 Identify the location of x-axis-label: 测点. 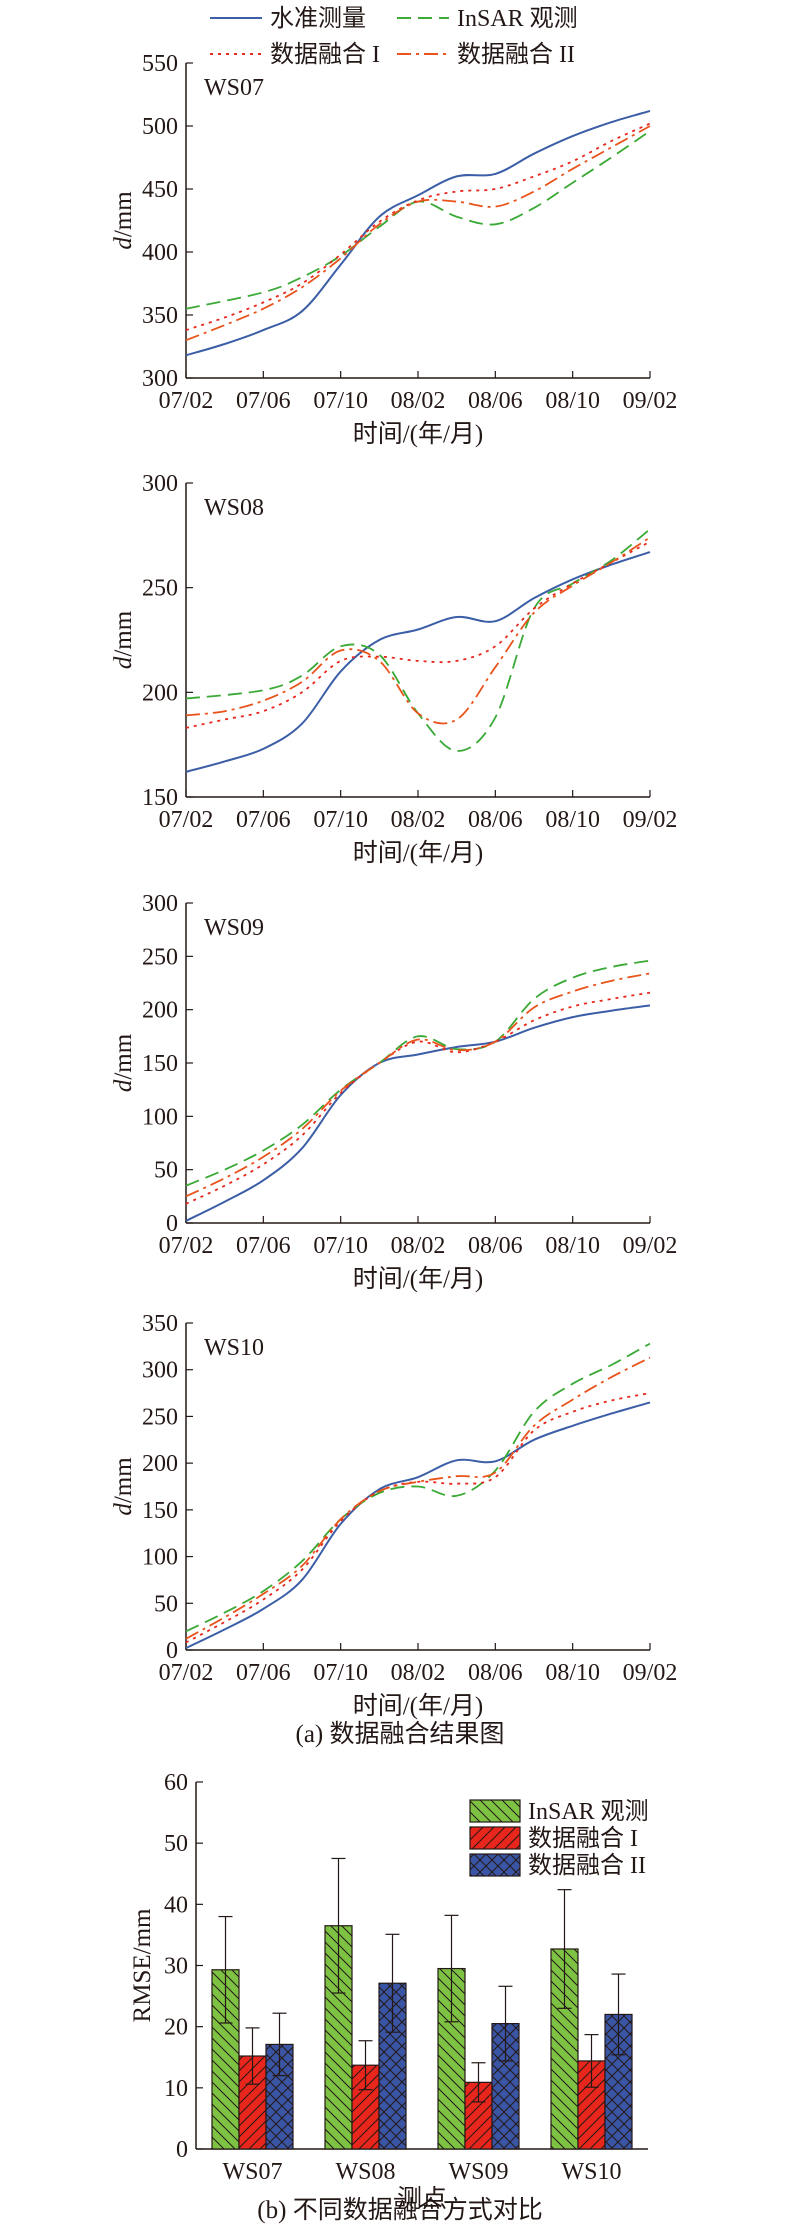
(422, 2199).